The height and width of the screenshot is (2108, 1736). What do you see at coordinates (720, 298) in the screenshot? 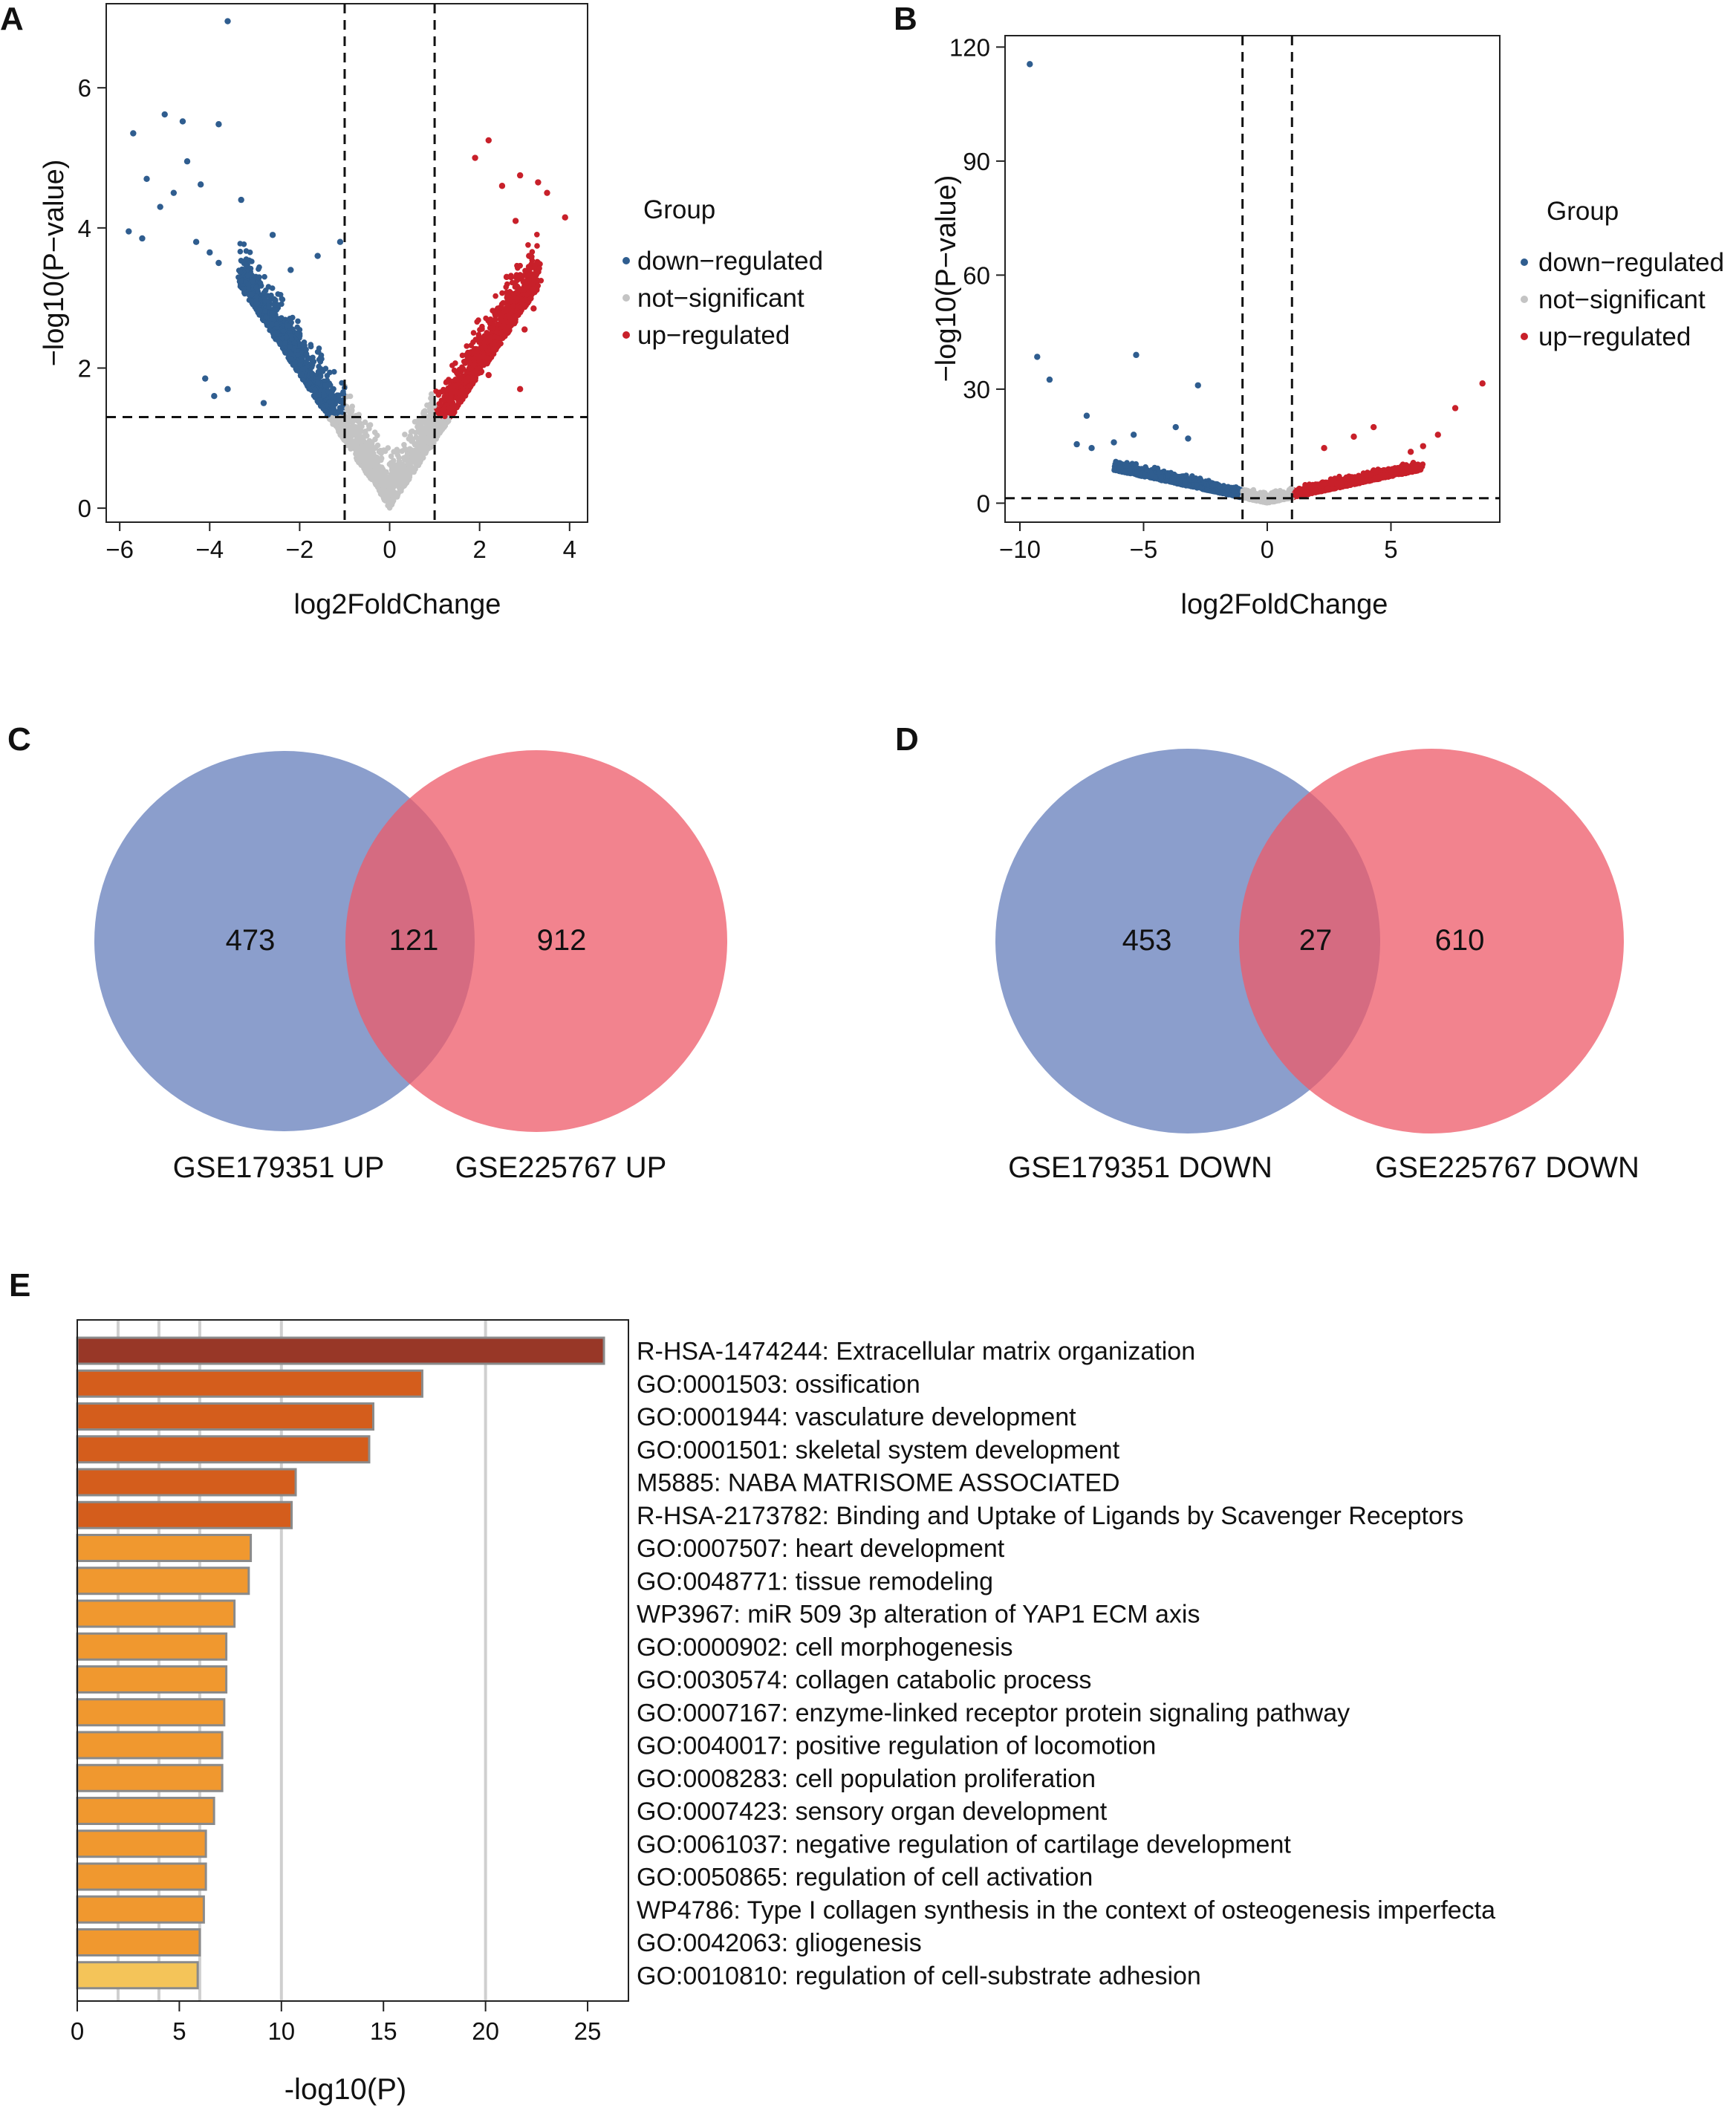
I see `legend-label-not-a: not−significant` at bounding box center [720, 298].